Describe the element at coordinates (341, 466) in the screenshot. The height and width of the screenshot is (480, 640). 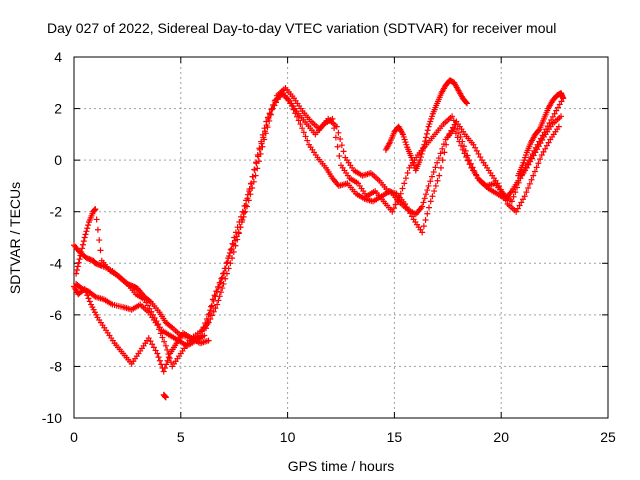
I see `x-axis-label: GPS time / hours` at that location.